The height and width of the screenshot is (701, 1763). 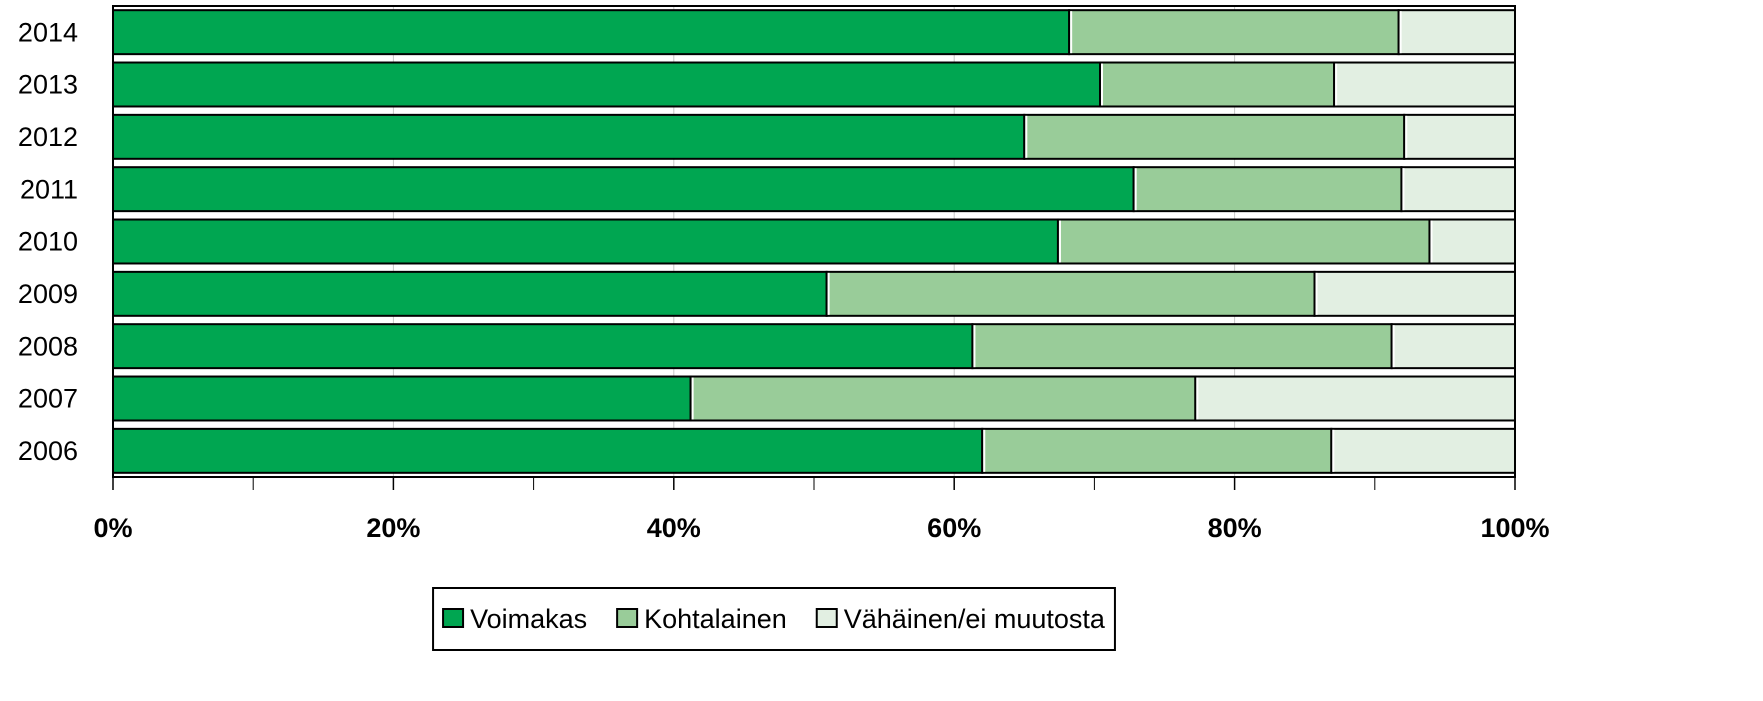 What do you see at coordinates (48, 346) in the screenshot?
I see `y-tick-label: 2008` at bounding box center [48, 346].